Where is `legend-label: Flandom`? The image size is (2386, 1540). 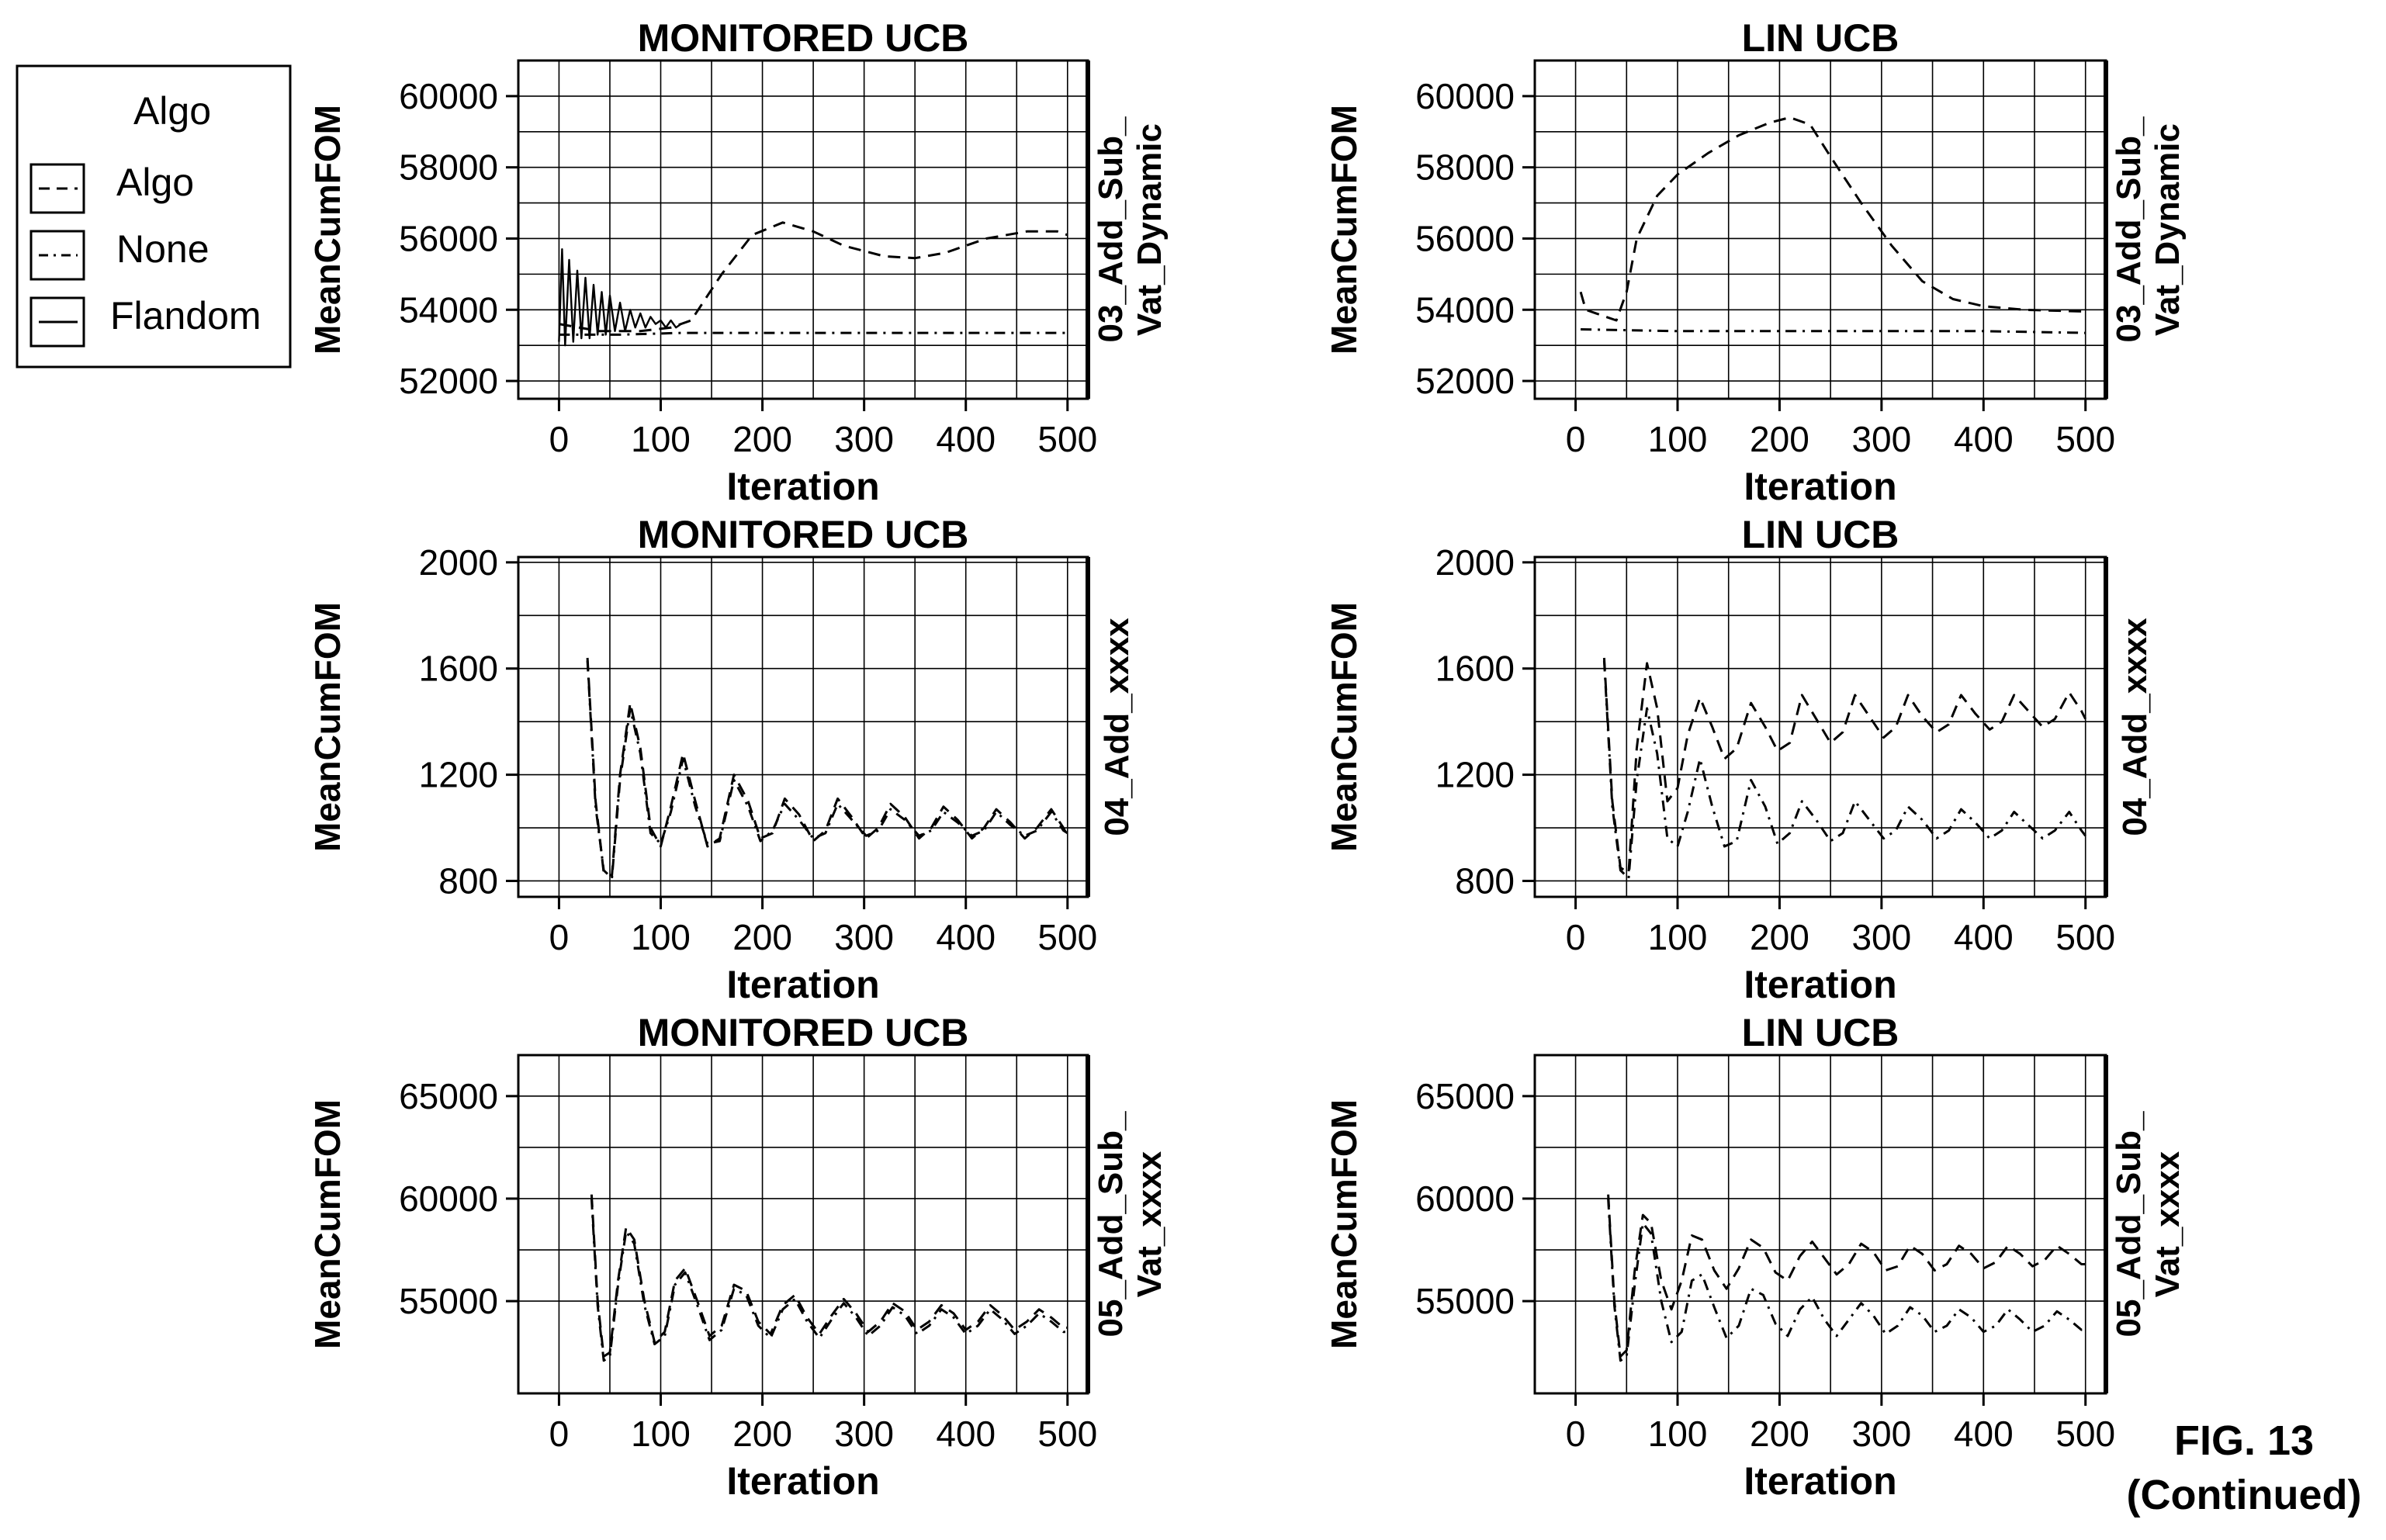 legend-label: Flandom is located at coordinates (185, 315).